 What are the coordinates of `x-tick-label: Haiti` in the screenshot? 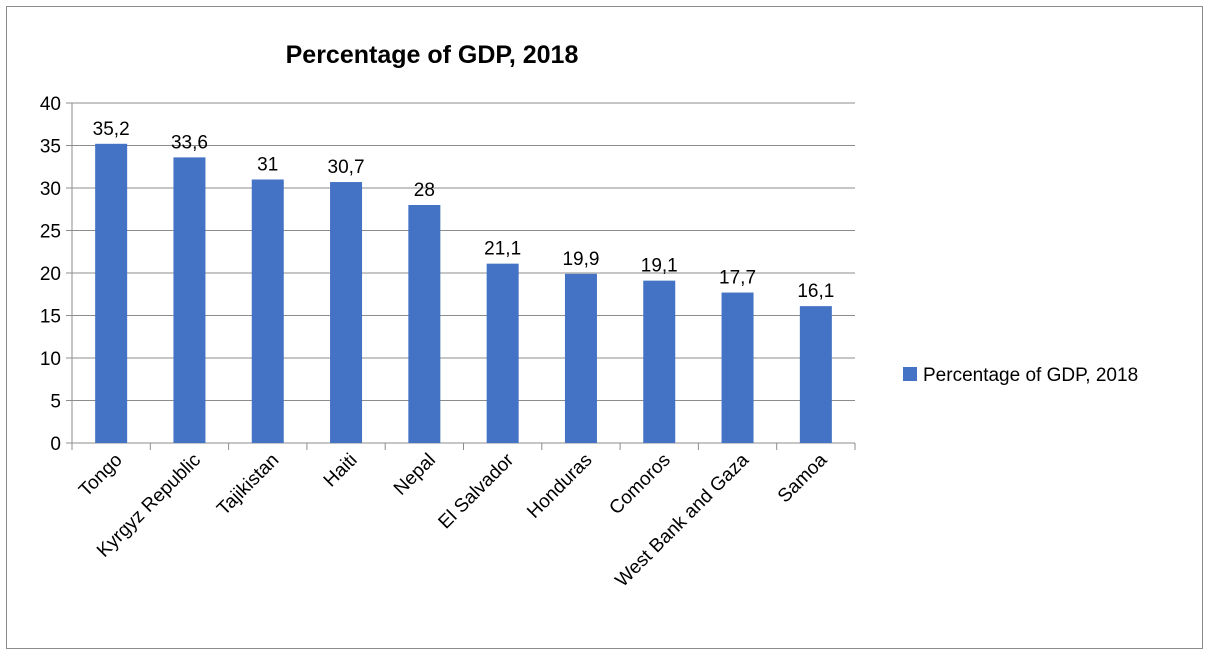 It's located at (341, 471).